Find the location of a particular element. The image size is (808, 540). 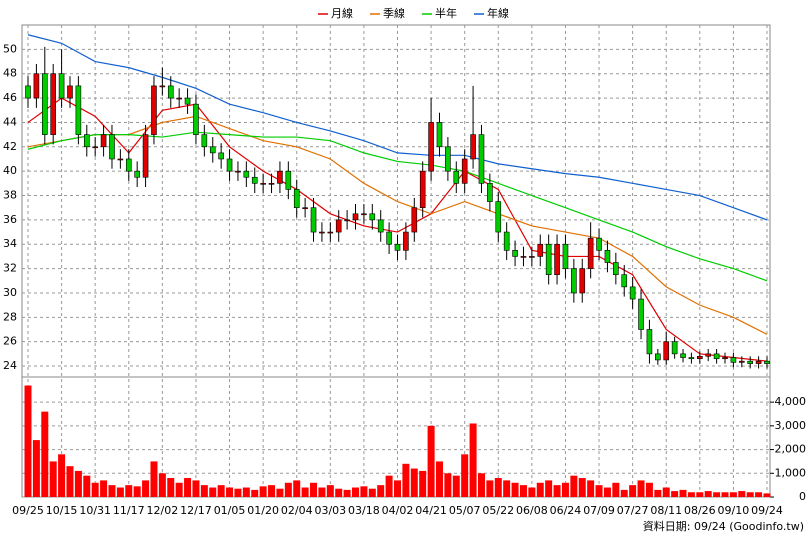

legend-label: 月線 is located at coordinates (342, 13).